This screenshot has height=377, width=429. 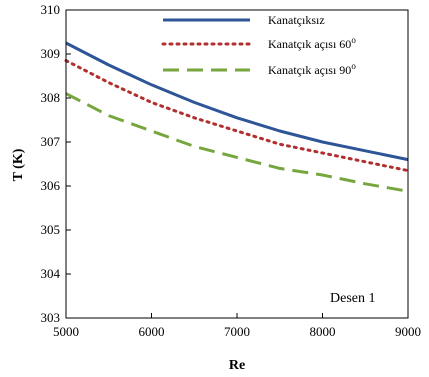 I want to click on y-tick-label-309: 309, so click(x=51, y=53).